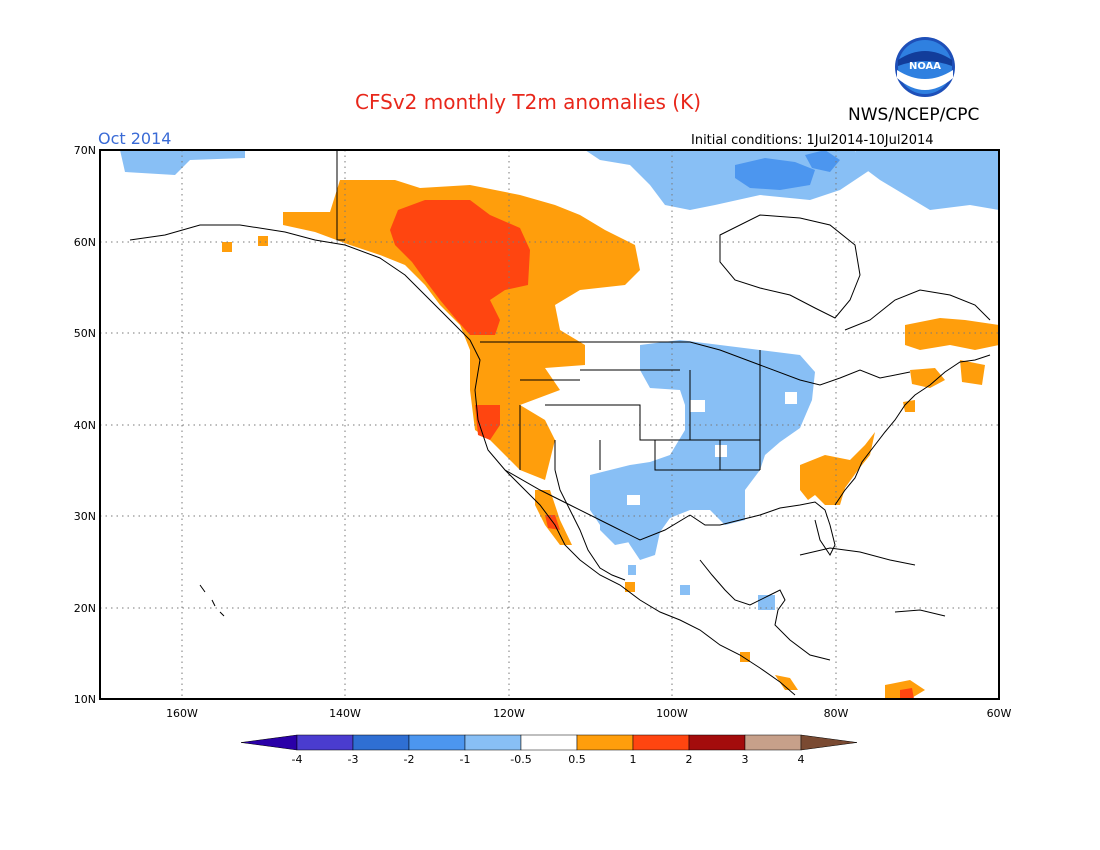 The width and height of the screenshot is (1100, 850). What do you see at coordinates (999, 713) in the screenshot?
I see `lon-label: 60W` at bounding box center [999, 713].